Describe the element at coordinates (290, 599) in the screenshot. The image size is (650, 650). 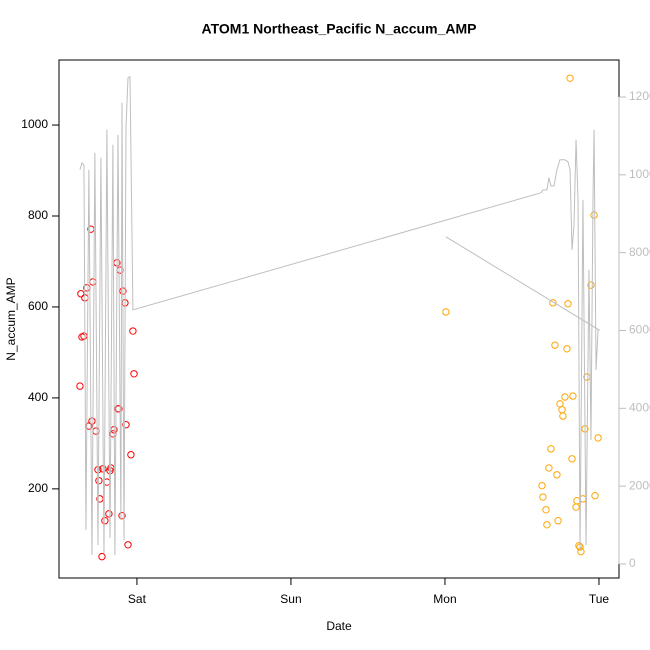
I see `x-tick-label: Sun` at that location.